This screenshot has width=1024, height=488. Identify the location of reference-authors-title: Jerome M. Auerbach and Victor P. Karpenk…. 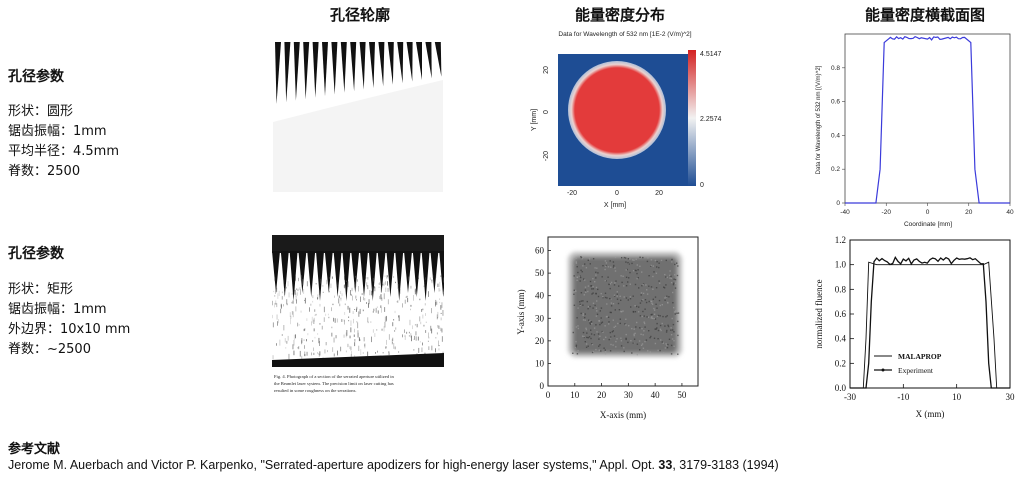
(333, 465).